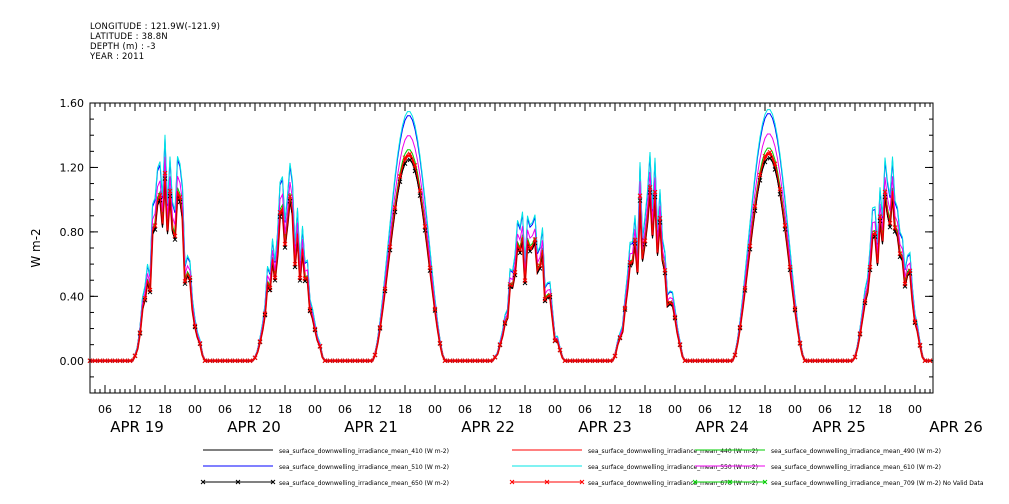  Describe the element at coordinates (72, 361) in the screenshot. I see `y-tick-label: 0.00` at that location.